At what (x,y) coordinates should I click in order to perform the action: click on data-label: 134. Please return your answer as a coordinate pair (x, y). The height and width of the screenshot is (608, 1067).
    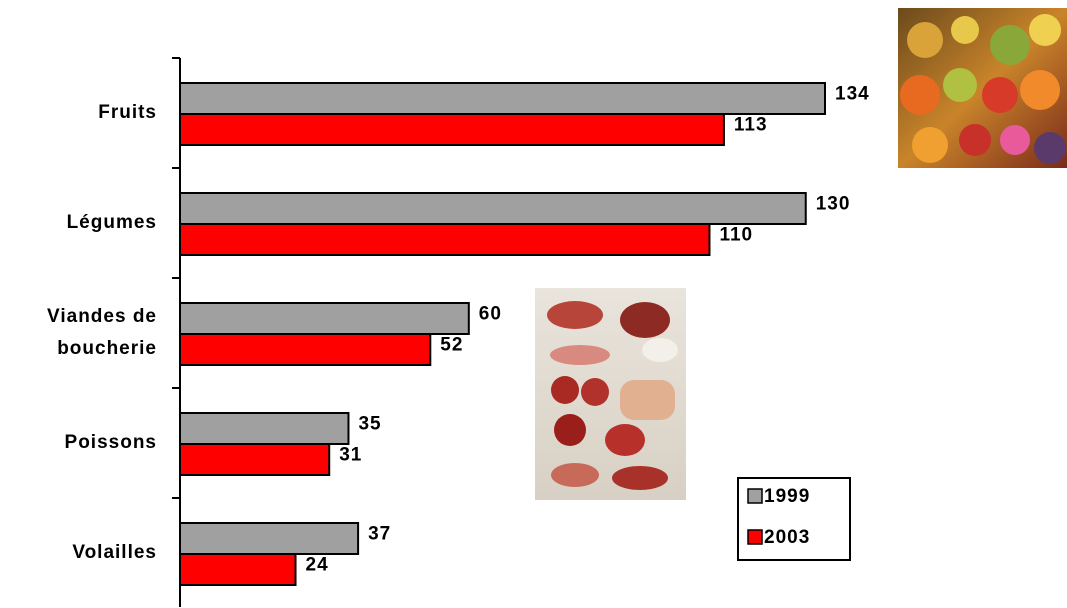
    Looking at the image, I should click on (852, 94).